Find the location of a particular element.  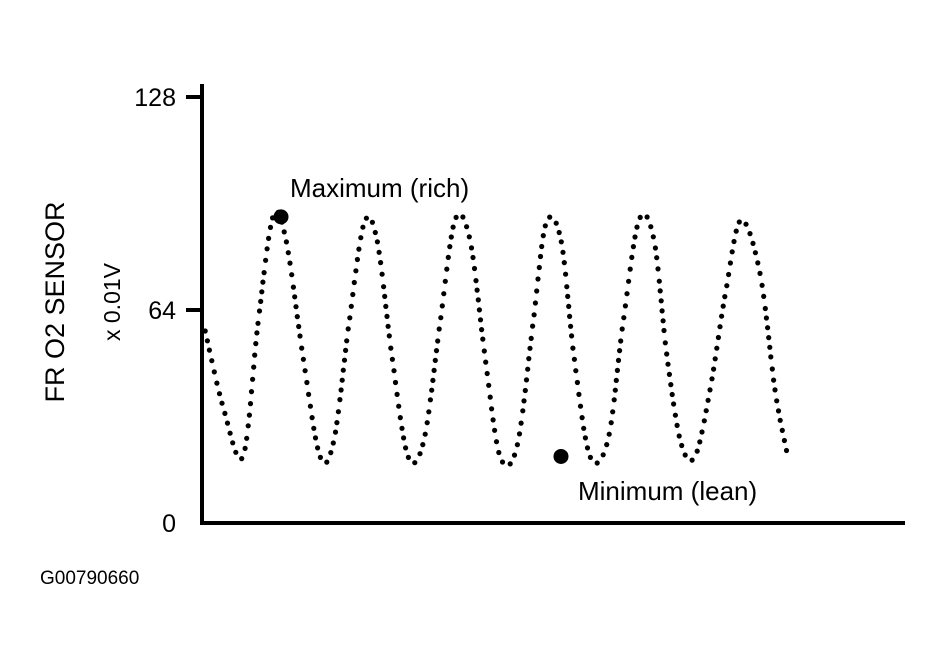

maximum-marker is located at coordinates (281, 217).